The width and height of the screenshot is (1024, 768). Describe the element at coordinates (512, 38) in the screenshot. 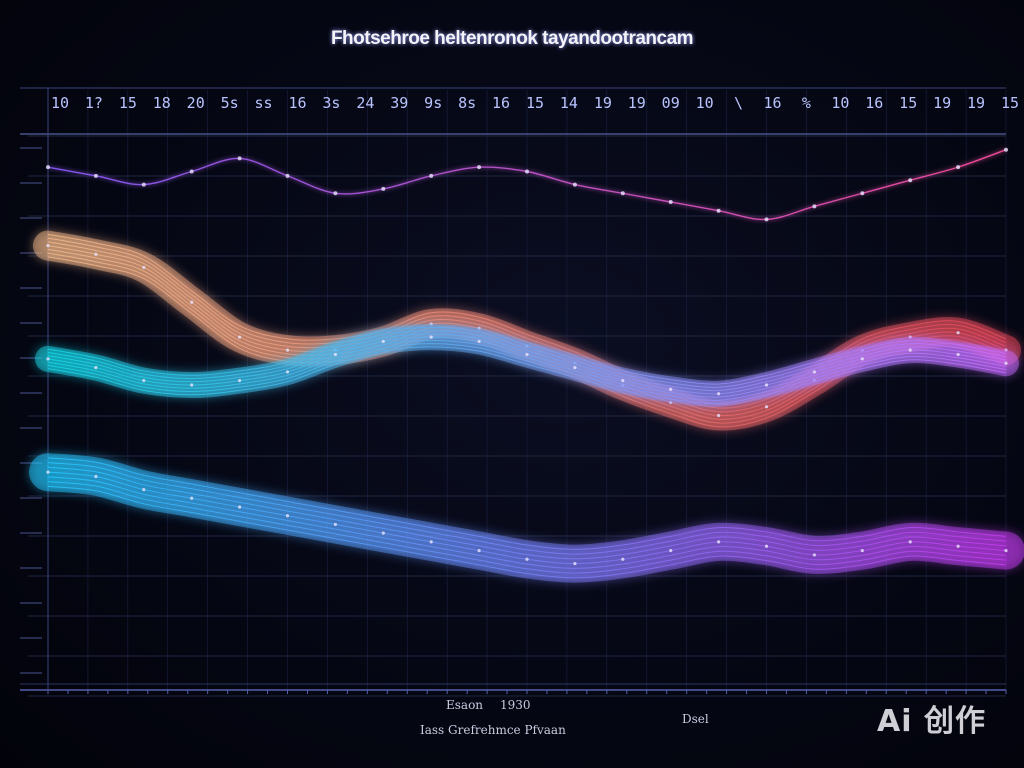

I see `chart-title: Fhotsehroe heltenronok tayandootrancam` at that location.